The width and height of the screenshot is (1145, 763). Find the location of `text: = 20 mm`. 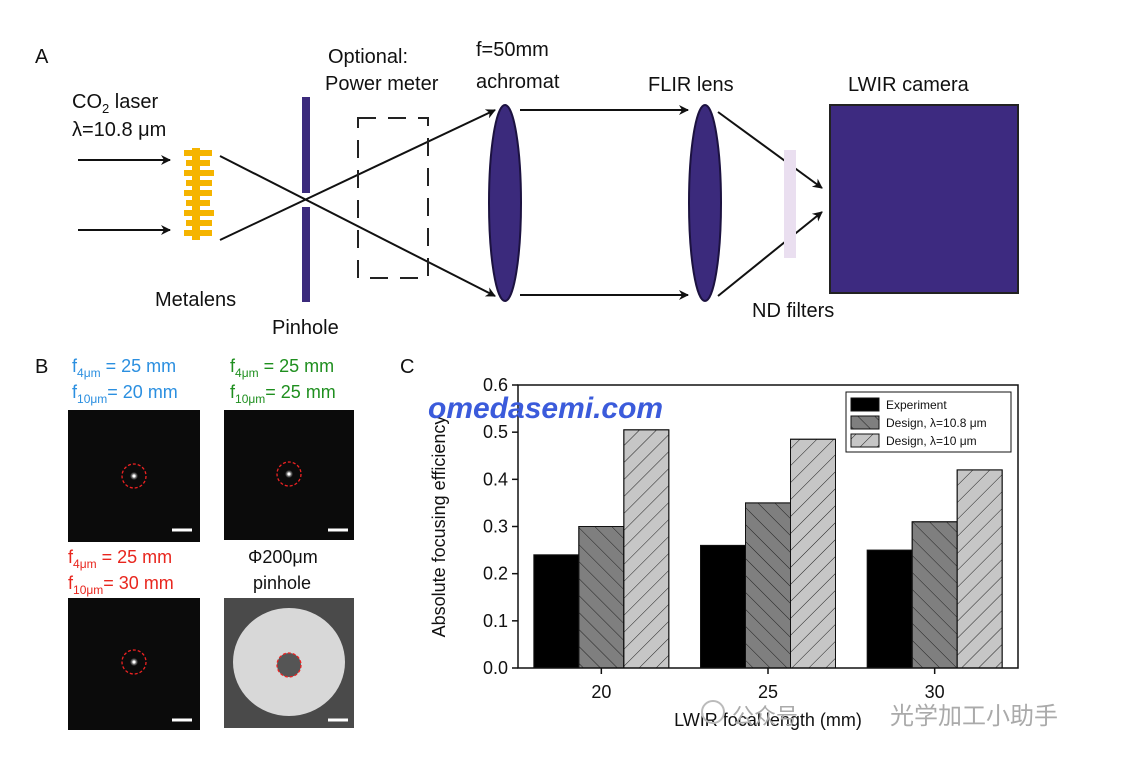

text: = 20 mm is located at coordinates (142, 392).